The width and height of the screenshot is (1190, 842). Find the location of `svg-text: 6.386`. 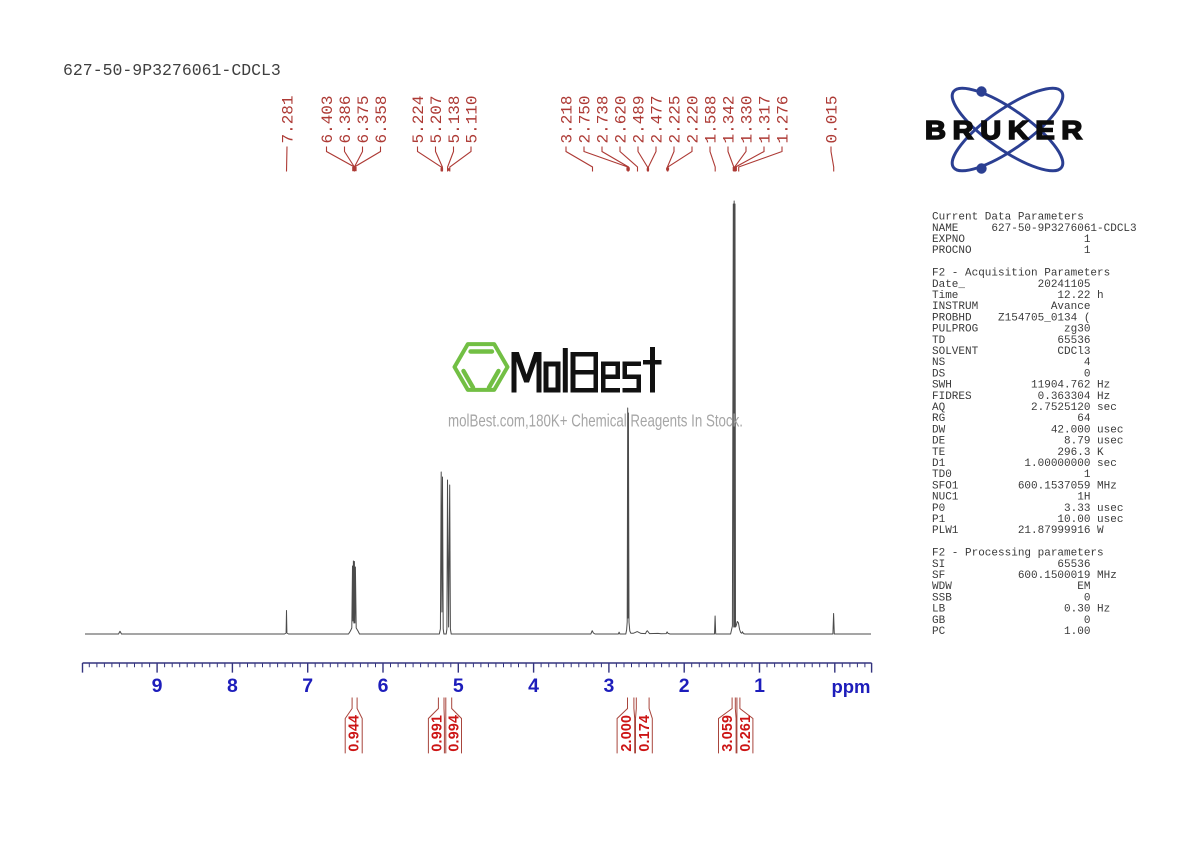

svg-text: 6.386 is located at coordinates (346, 119).